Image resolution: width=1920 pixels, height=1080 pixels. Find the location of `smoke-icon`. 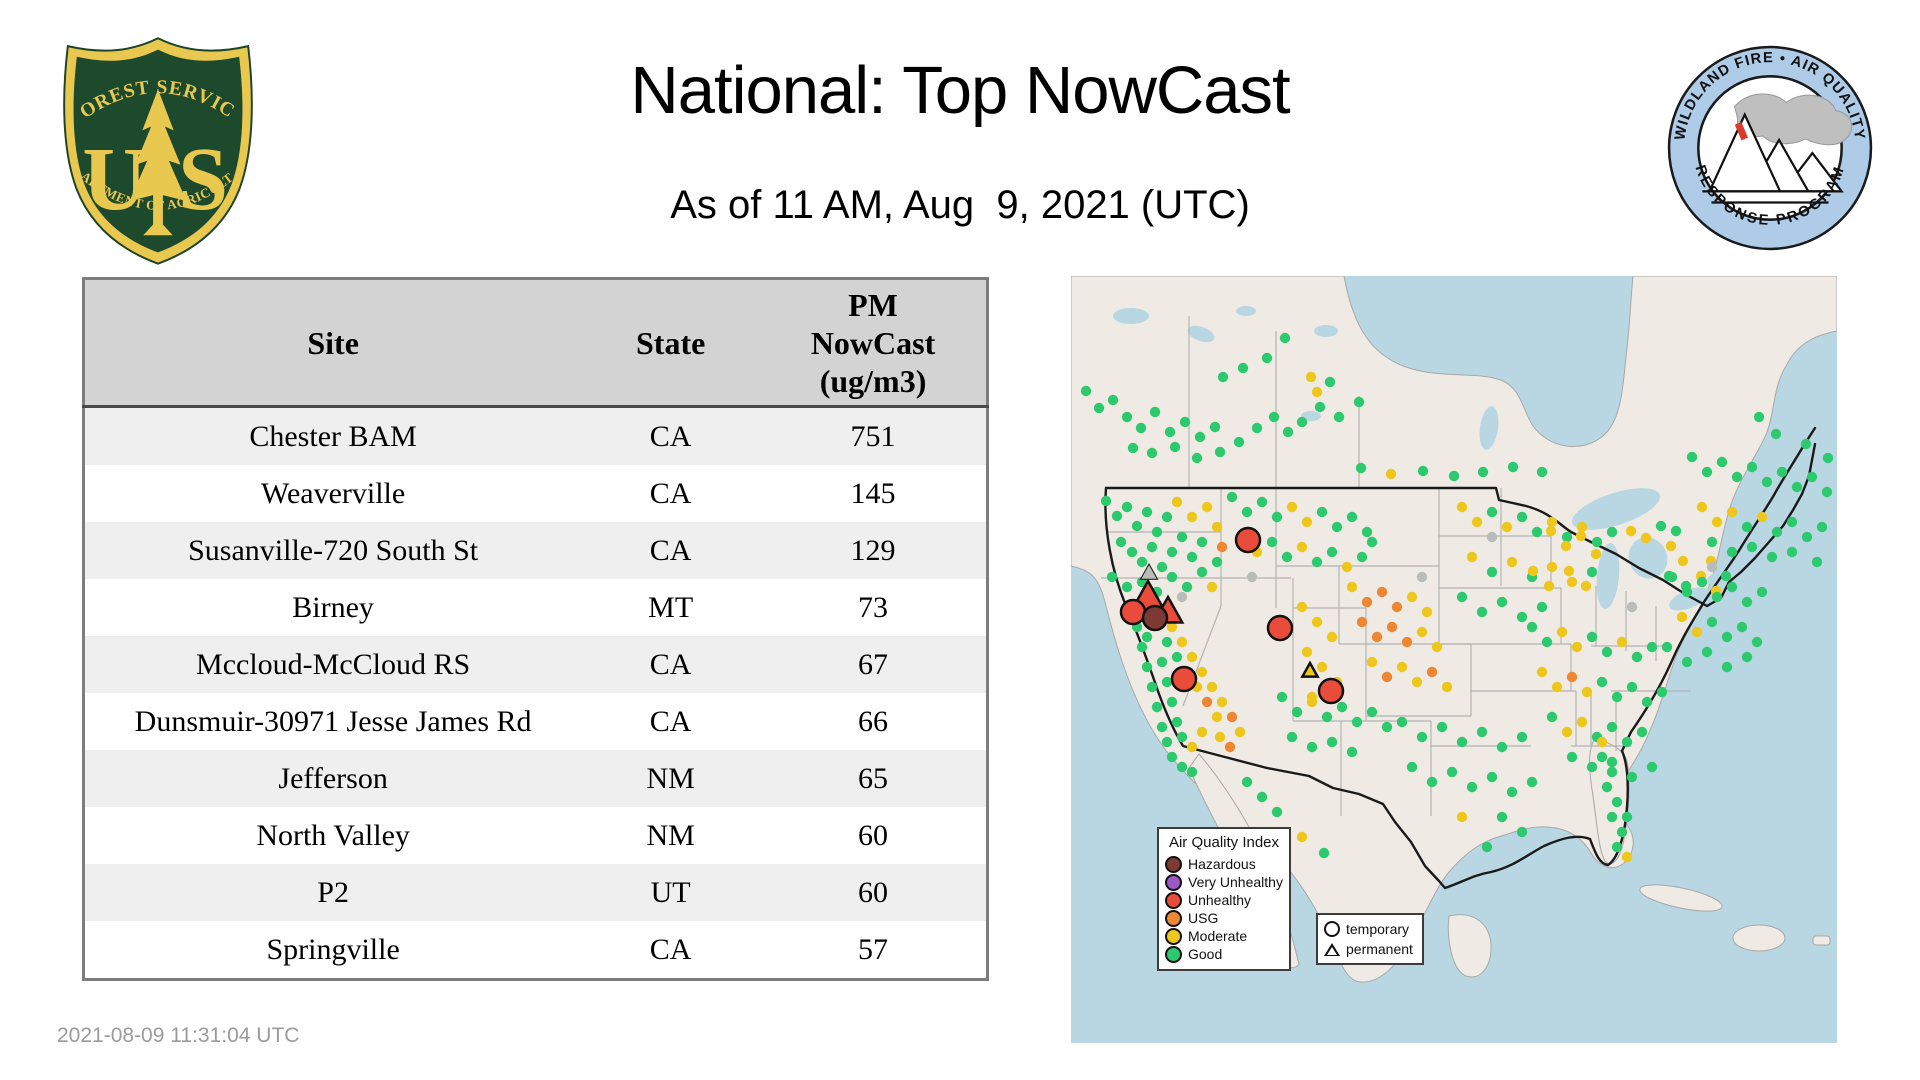

smoke-icon is located at coordinates (1793, 119).